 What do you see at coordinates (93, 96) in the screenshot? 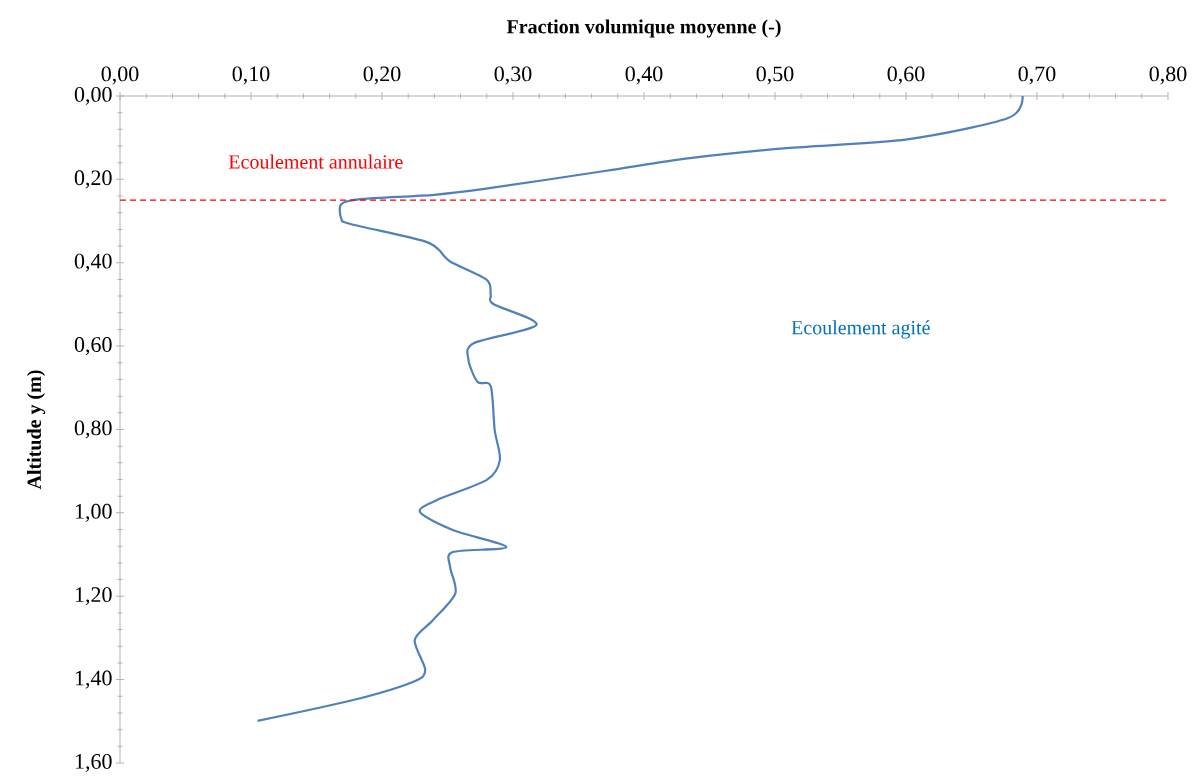
I see `y-tick-label: 0,00` at bounding box center [93, 96].